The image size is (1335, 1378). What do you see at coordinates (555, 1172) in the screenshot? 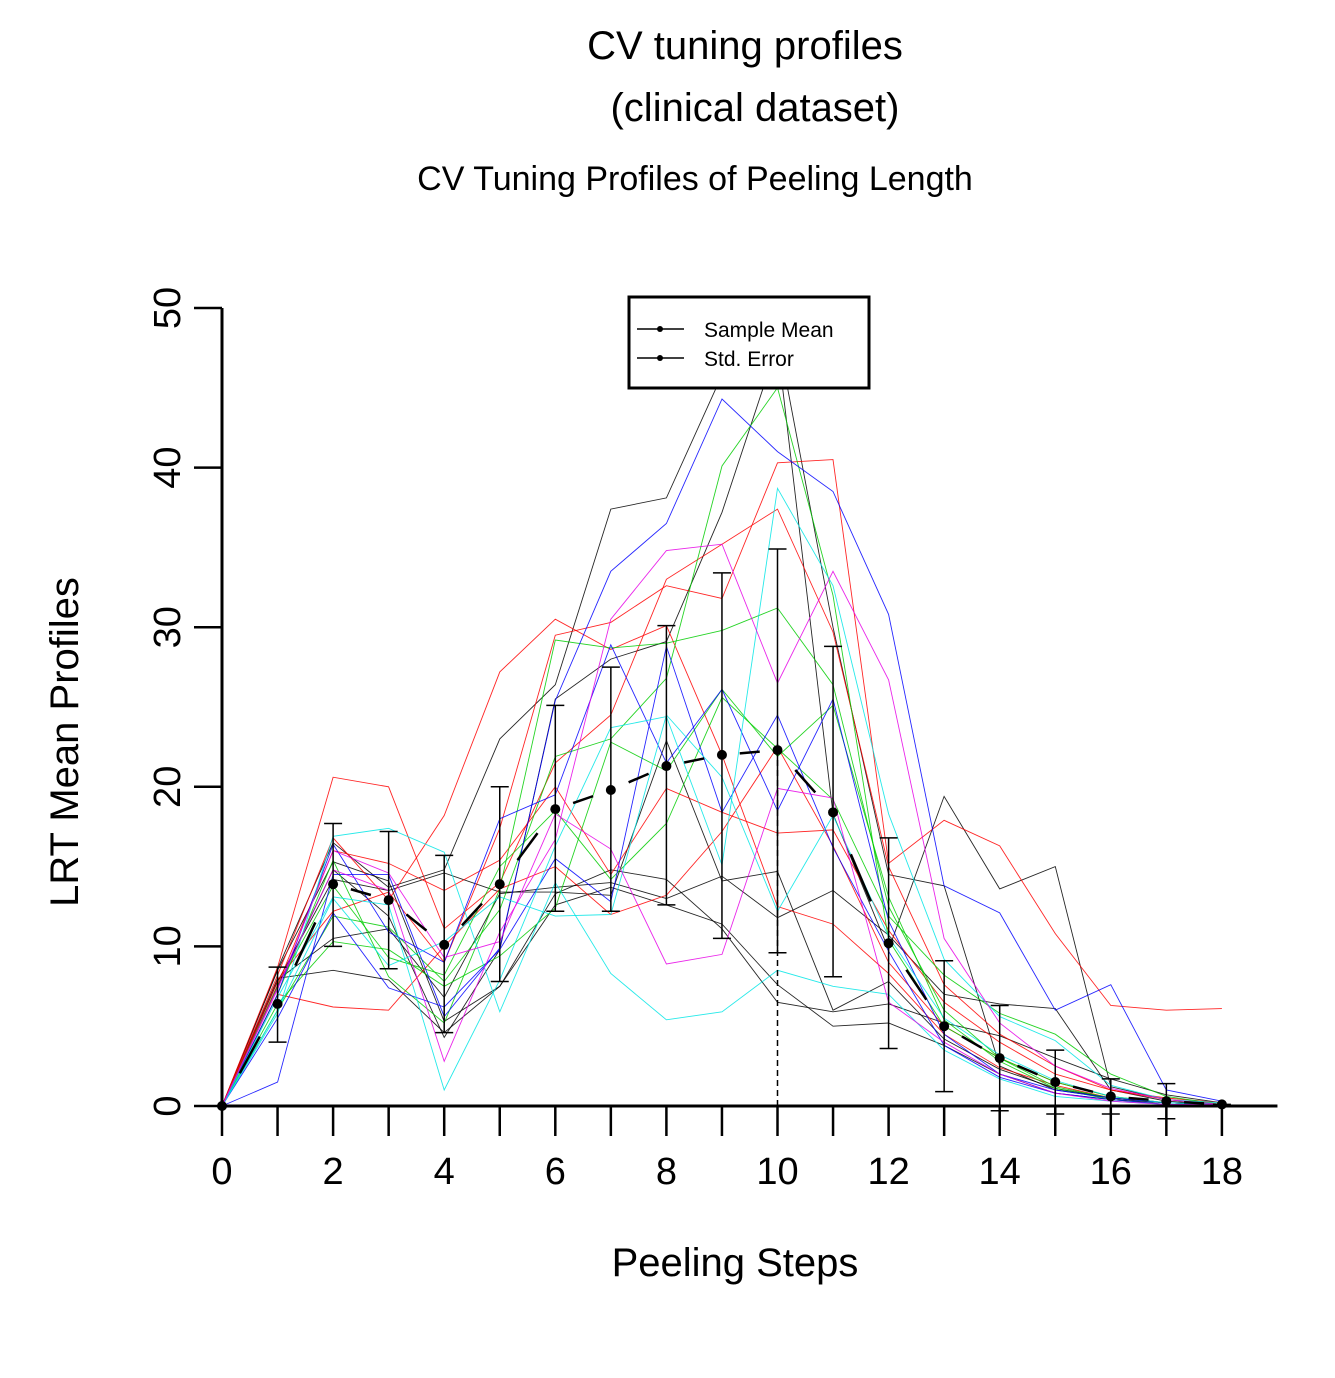
I see `x-tick-label-6: 6` at bounding box center [555, 1172].